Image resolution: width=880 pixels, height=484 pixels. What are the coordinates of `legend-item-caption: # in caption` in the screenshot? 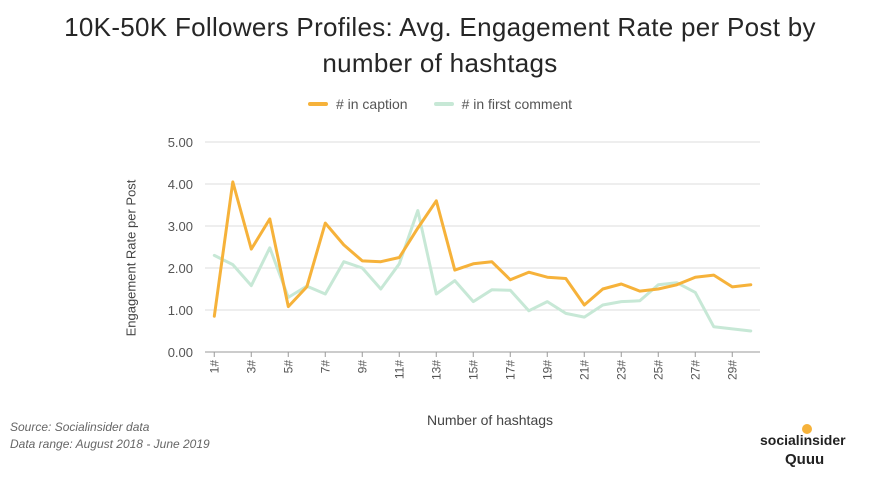 It's located at (357, 104).